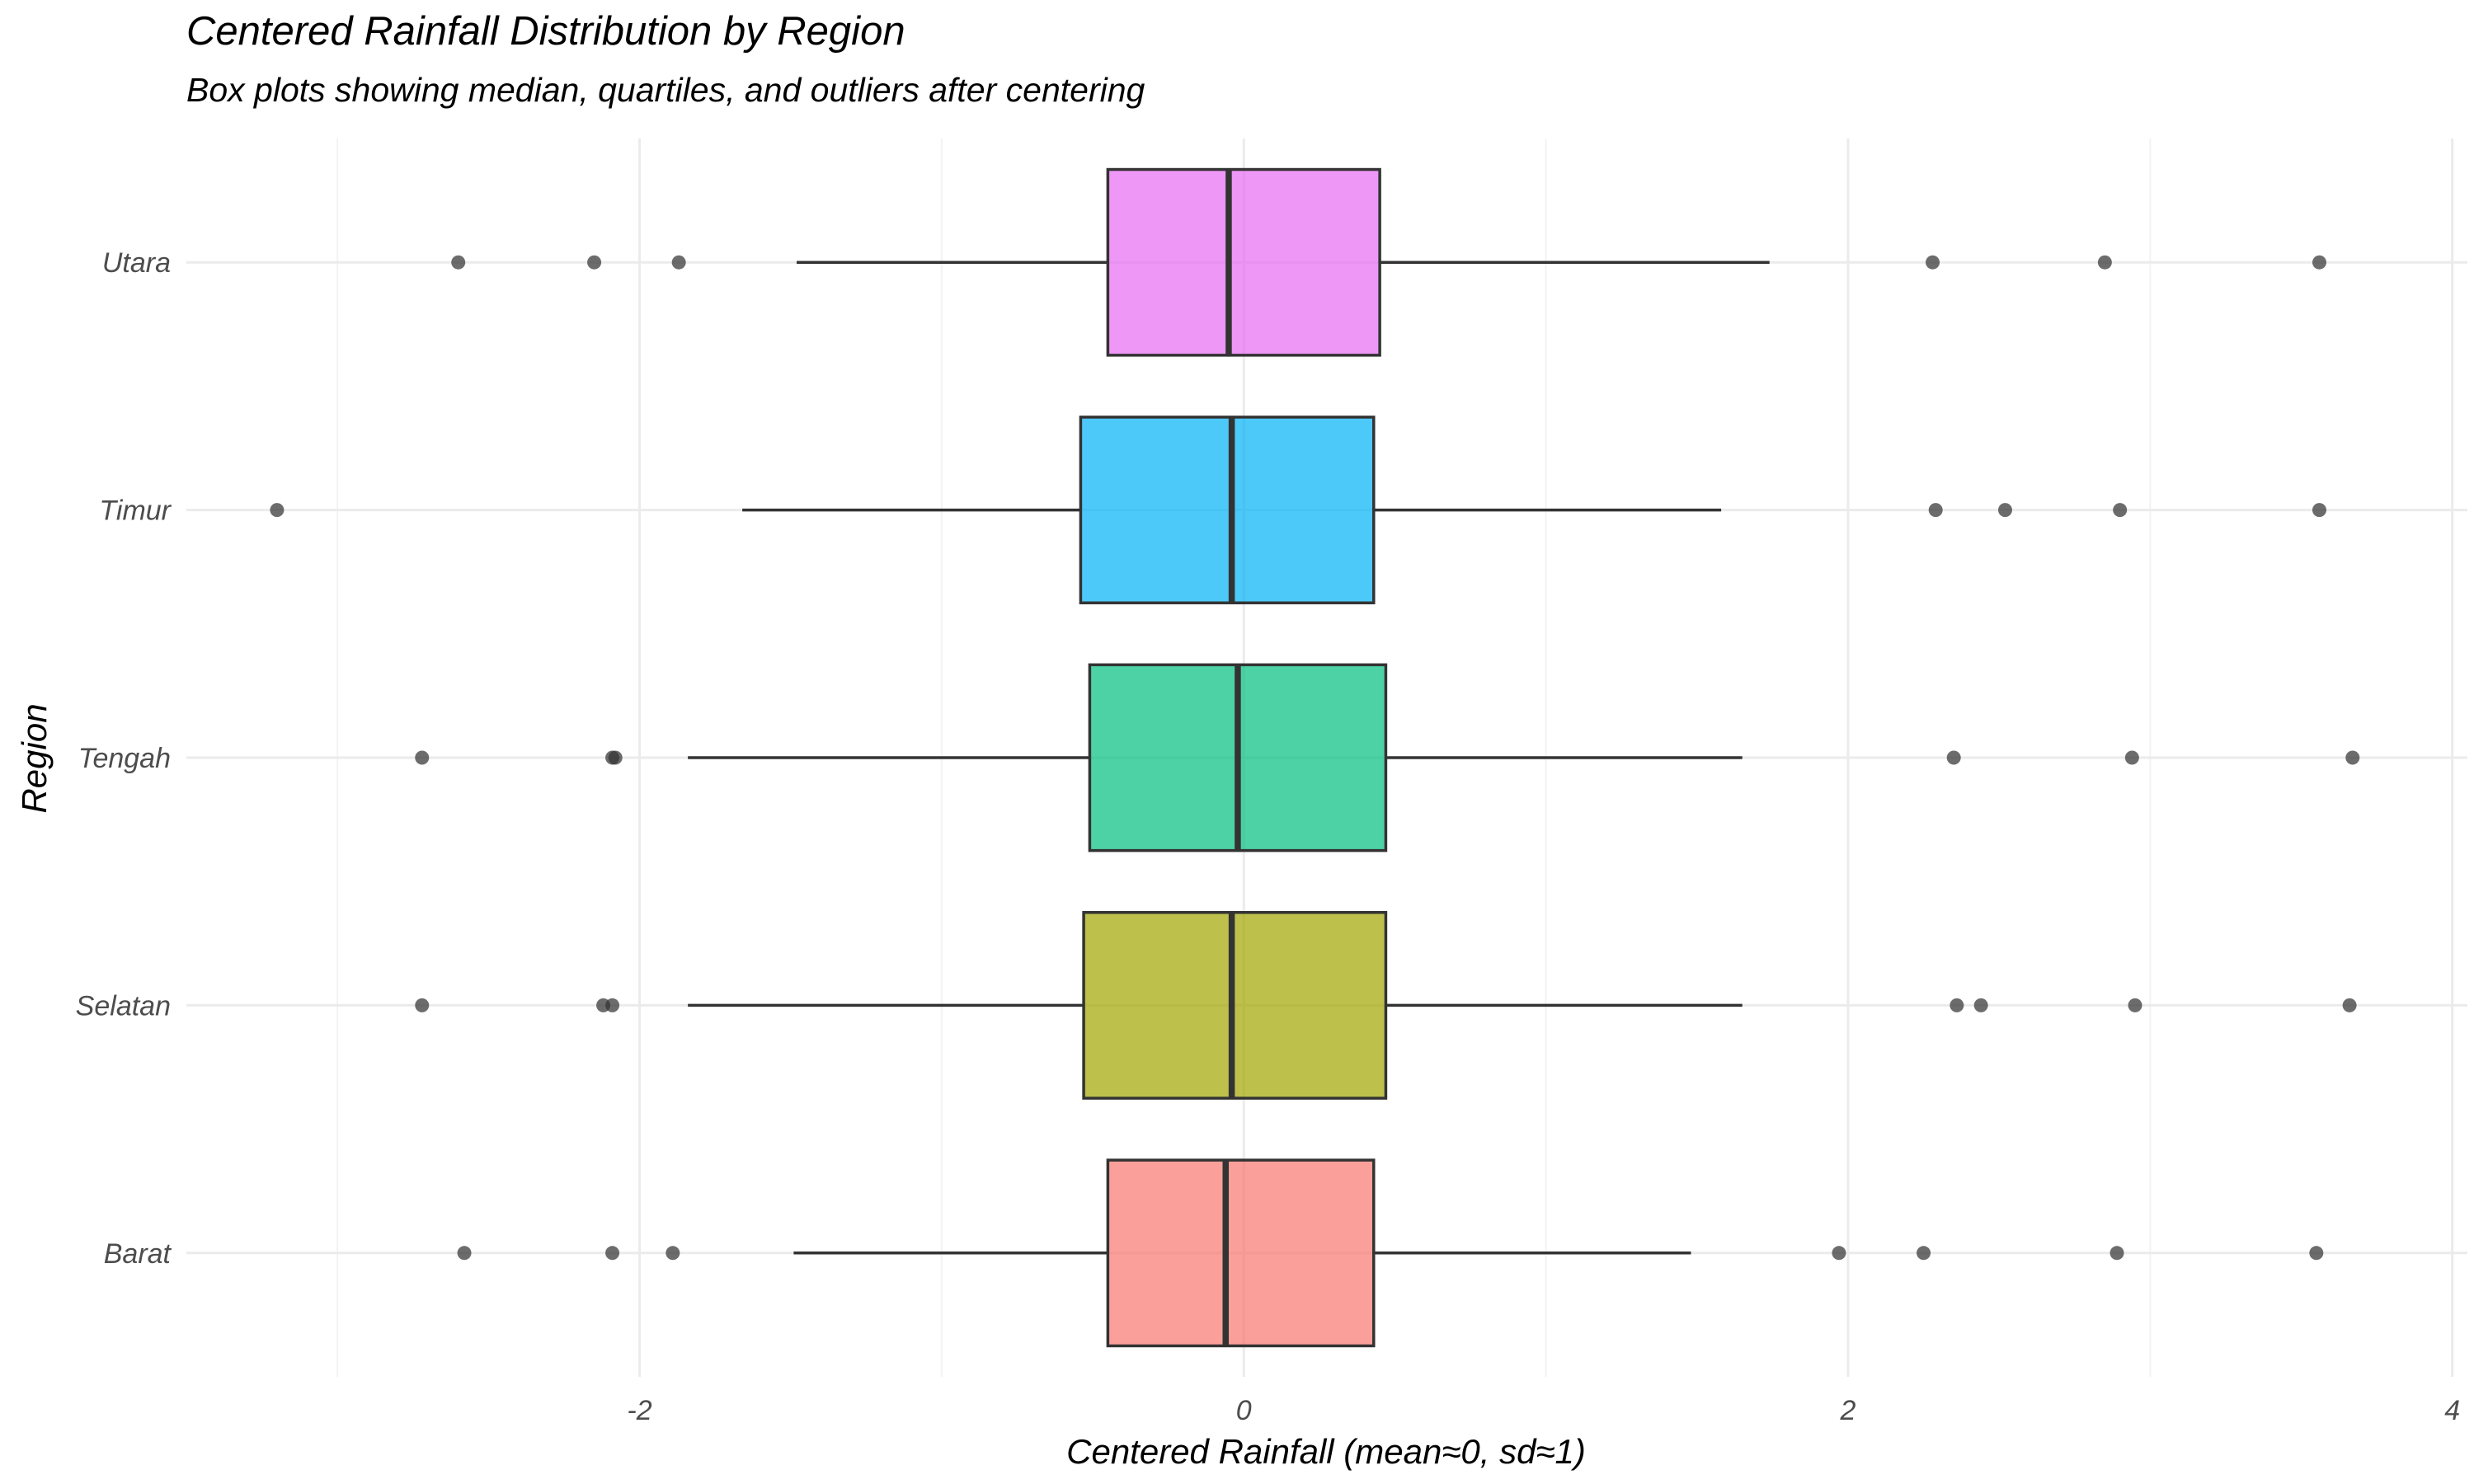 This screenshot has height=1484, width=2474. I want to click on x-tick-label: 0, so click(1244, 1410).